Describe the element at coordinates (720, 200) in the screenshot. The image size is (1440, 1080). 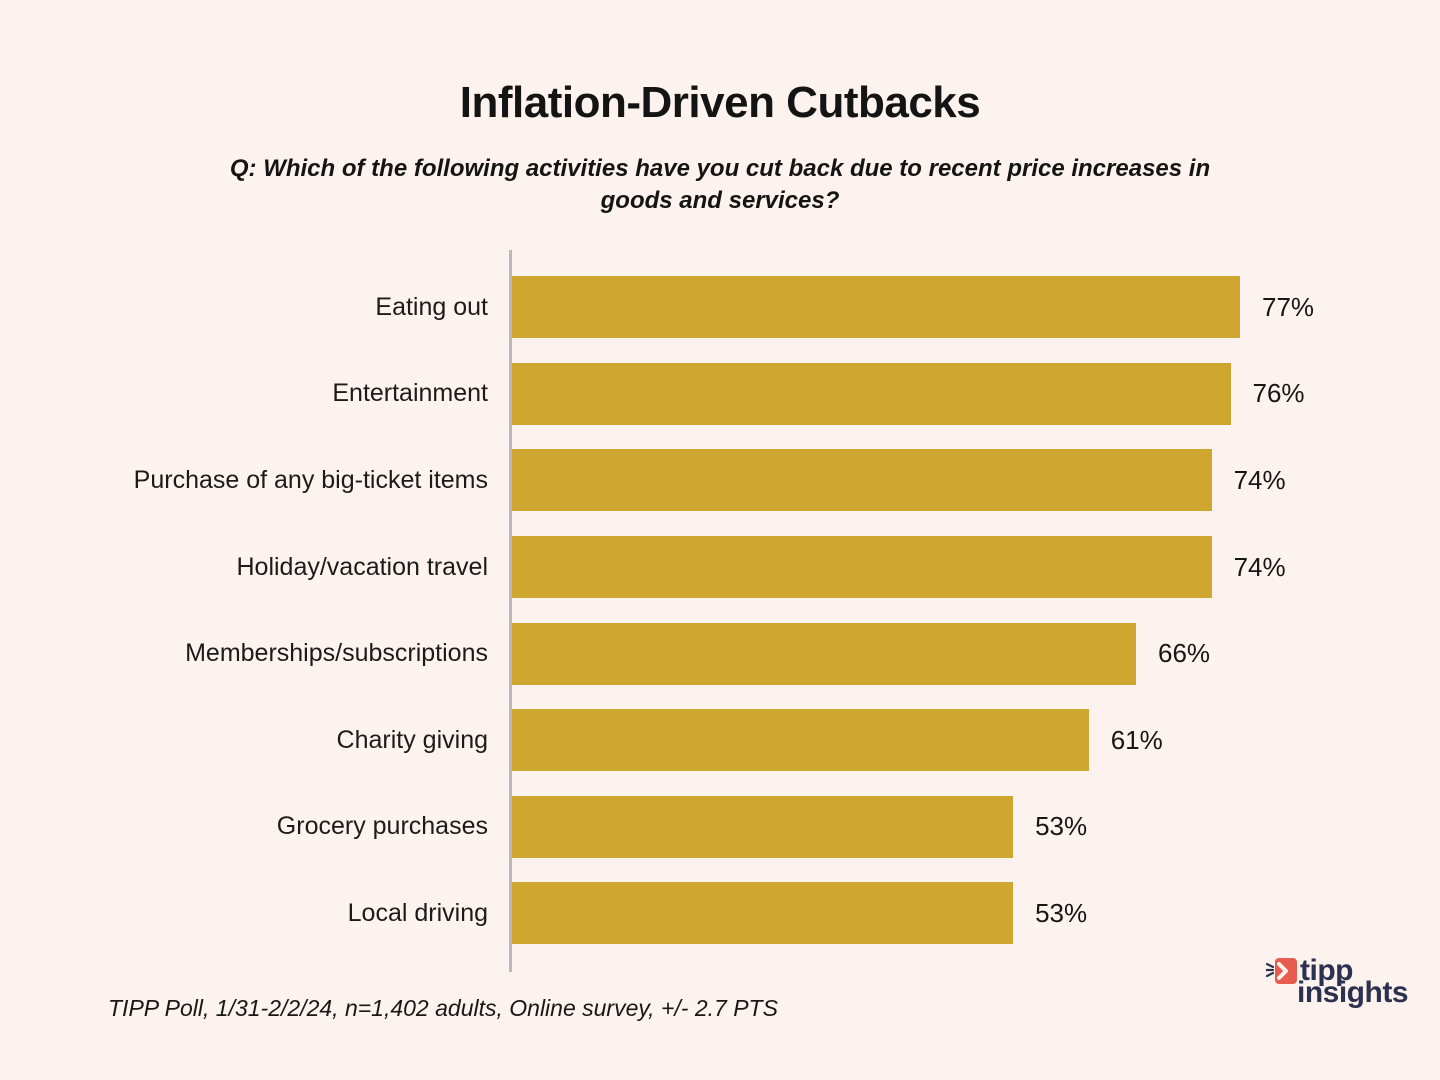
I see `question-line-2: goods and services?` at that location.